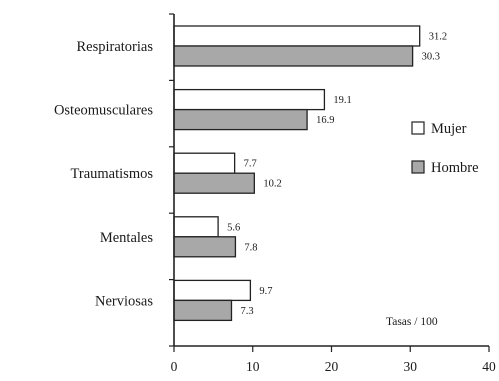 The height and width of the screenshot is (381, 499). What do you see at coordinates (127, 238) in the screenshot?
I see `category-label-3: Mentales` at bounding box center [127, 238].